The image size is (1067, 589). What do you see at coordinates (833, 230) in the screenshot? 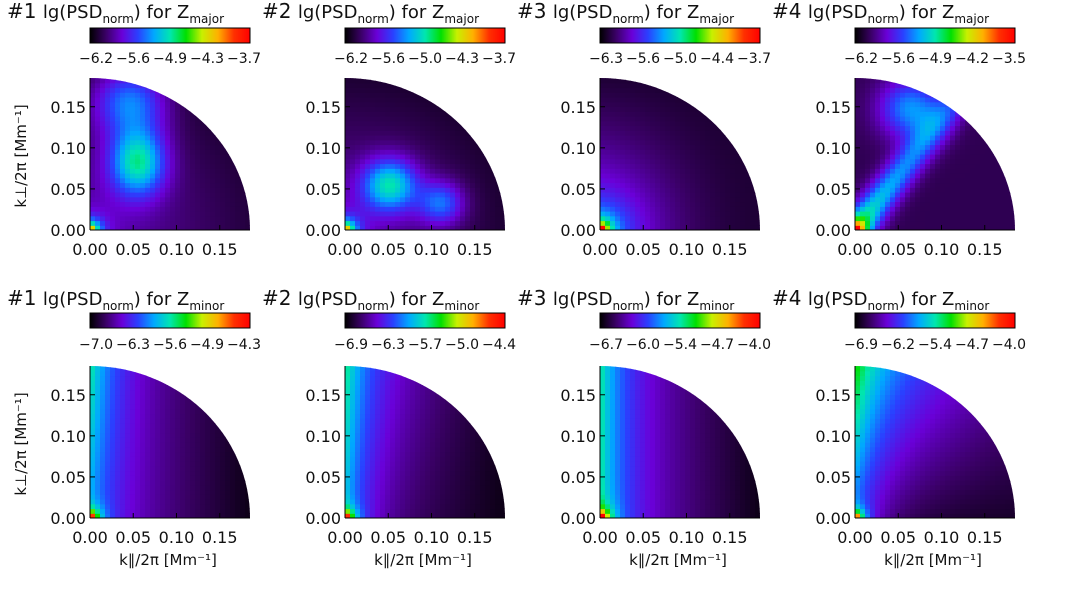
I see `y-tick-label: 0.00` at bounding box center [833, 230].